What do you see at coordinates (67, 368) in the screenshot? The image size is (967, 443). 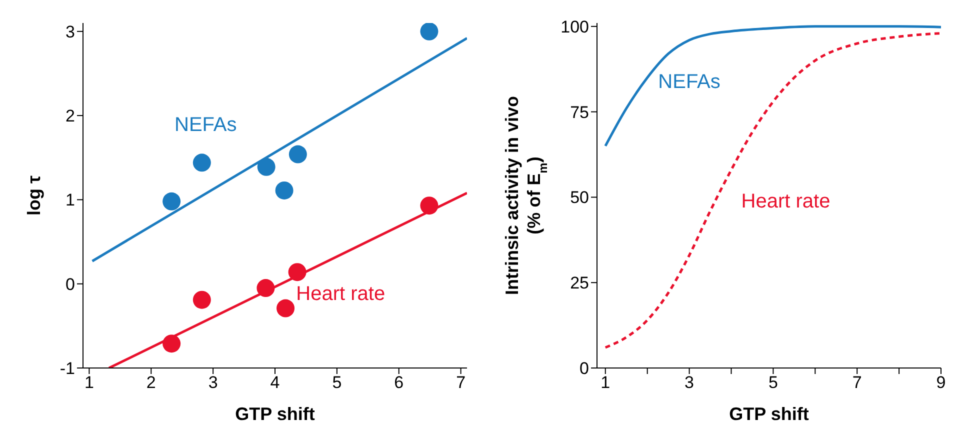 I see `y-tick-label: -1` at bounding box center [67, 368].